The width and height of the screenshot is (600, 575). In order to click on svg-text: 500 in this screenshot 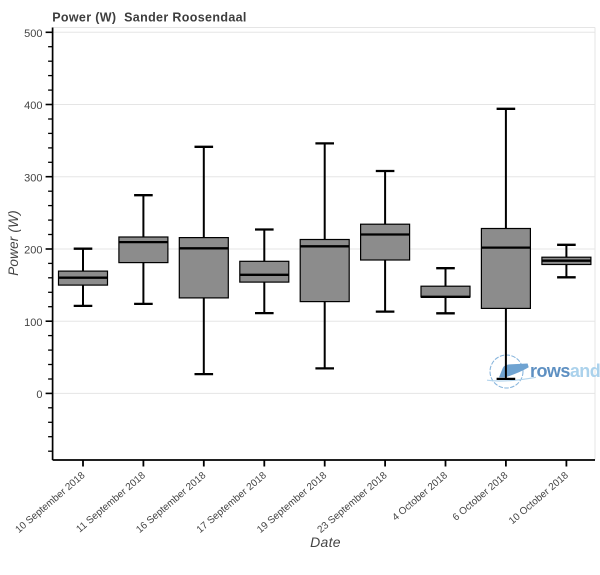, I will do `click(33, 34)`.